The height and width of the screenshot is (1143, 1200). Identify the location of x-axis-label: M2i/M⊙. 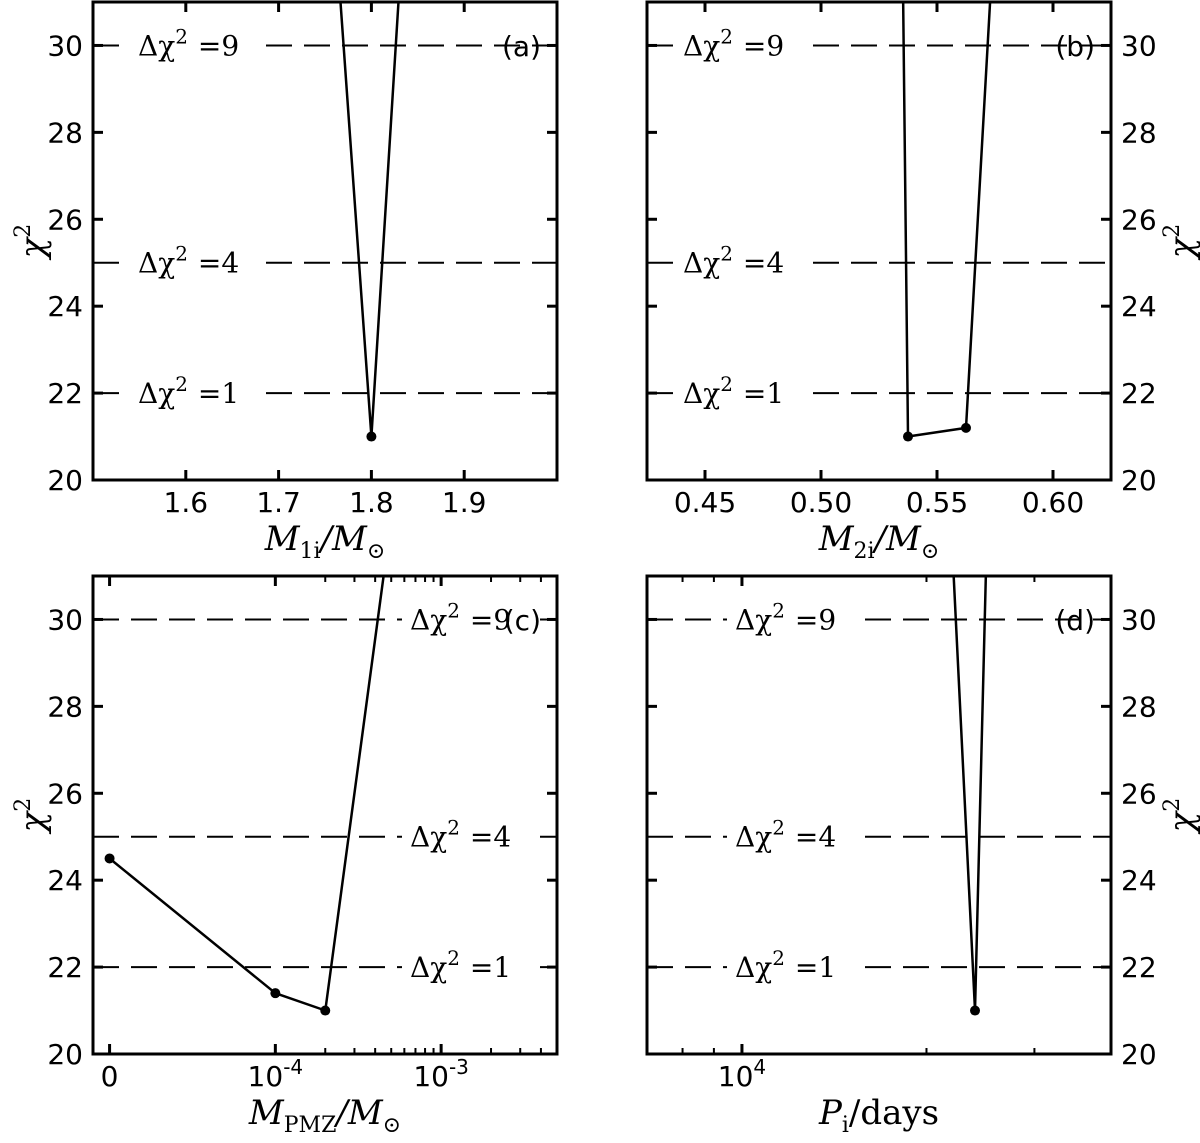
(879, 541).